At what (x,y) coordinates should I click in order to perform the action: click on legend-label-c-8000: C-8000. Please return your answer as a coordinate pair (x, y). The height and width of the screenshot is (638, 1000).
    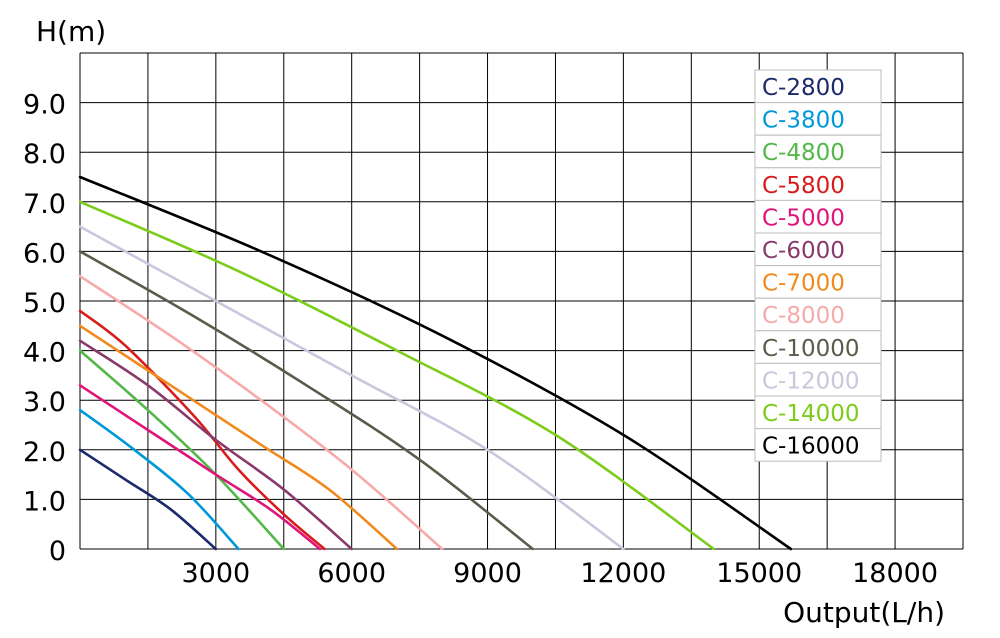
    Looking at the image, I should click on (803, 316).